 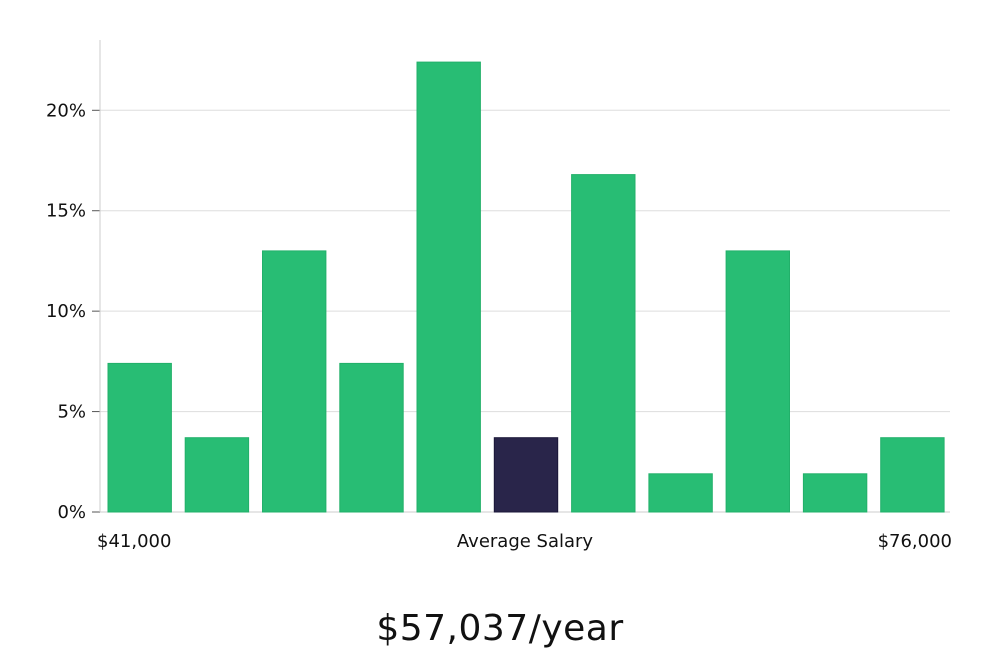 I want to click on bar-highlight, so click(x=526, y=475).